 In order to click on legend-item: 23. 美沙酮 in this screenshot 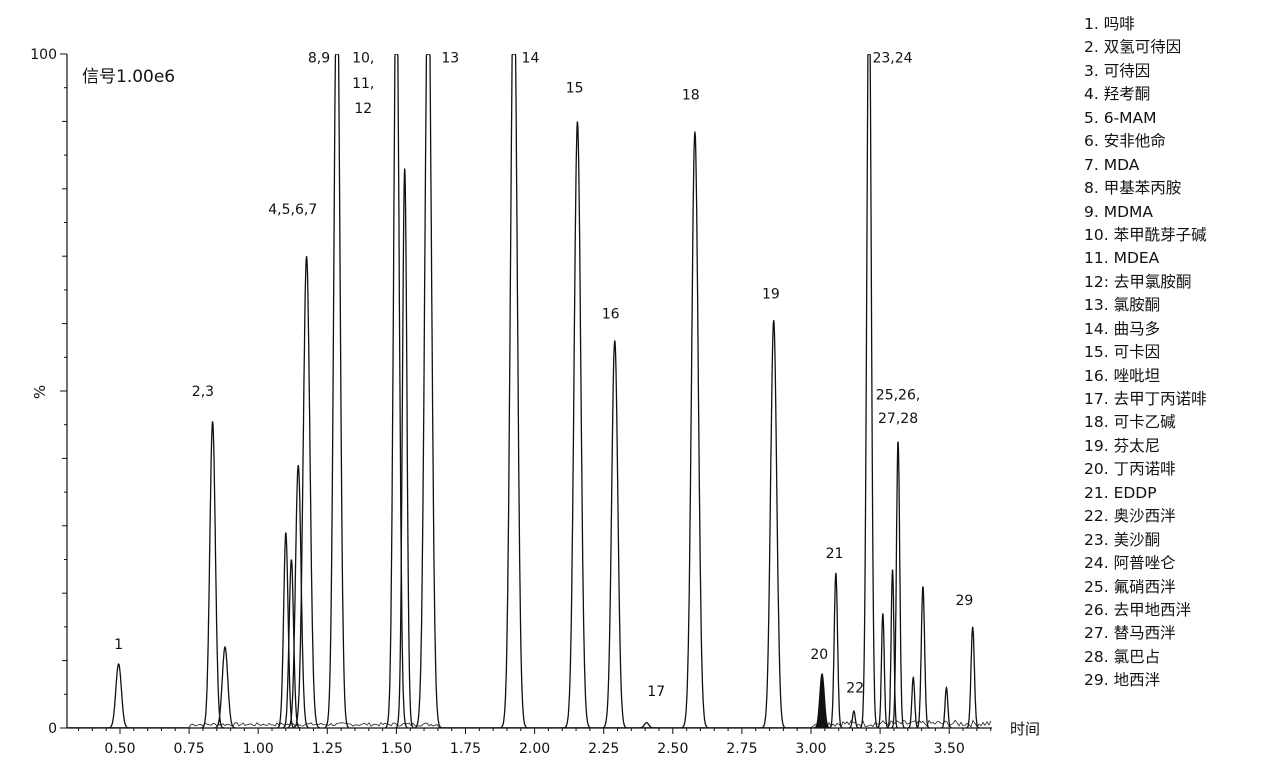, I will do `click(1122, 539)`.